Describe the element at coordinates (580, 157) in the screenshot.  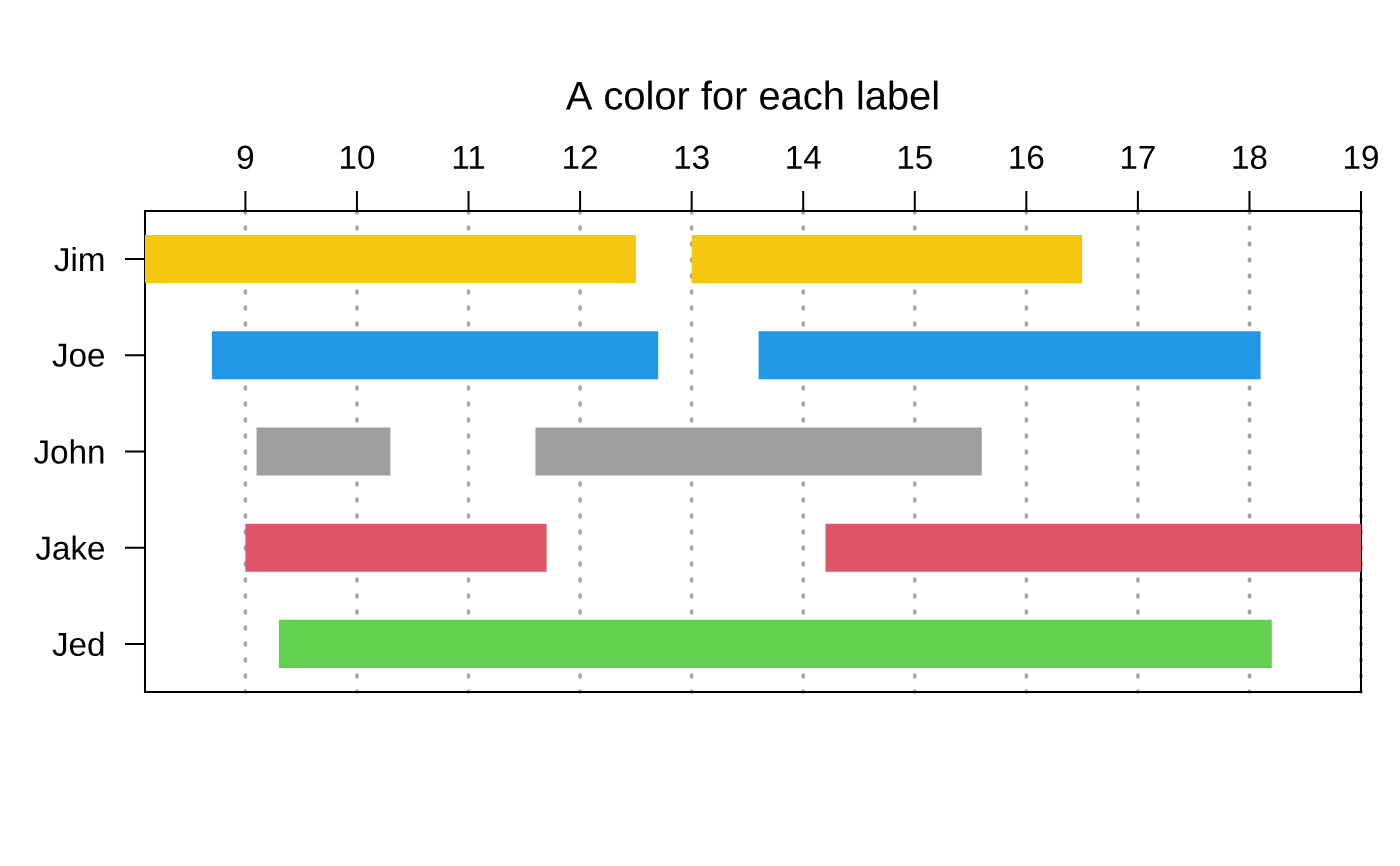
I see `x-tick-label: 12` at that location.